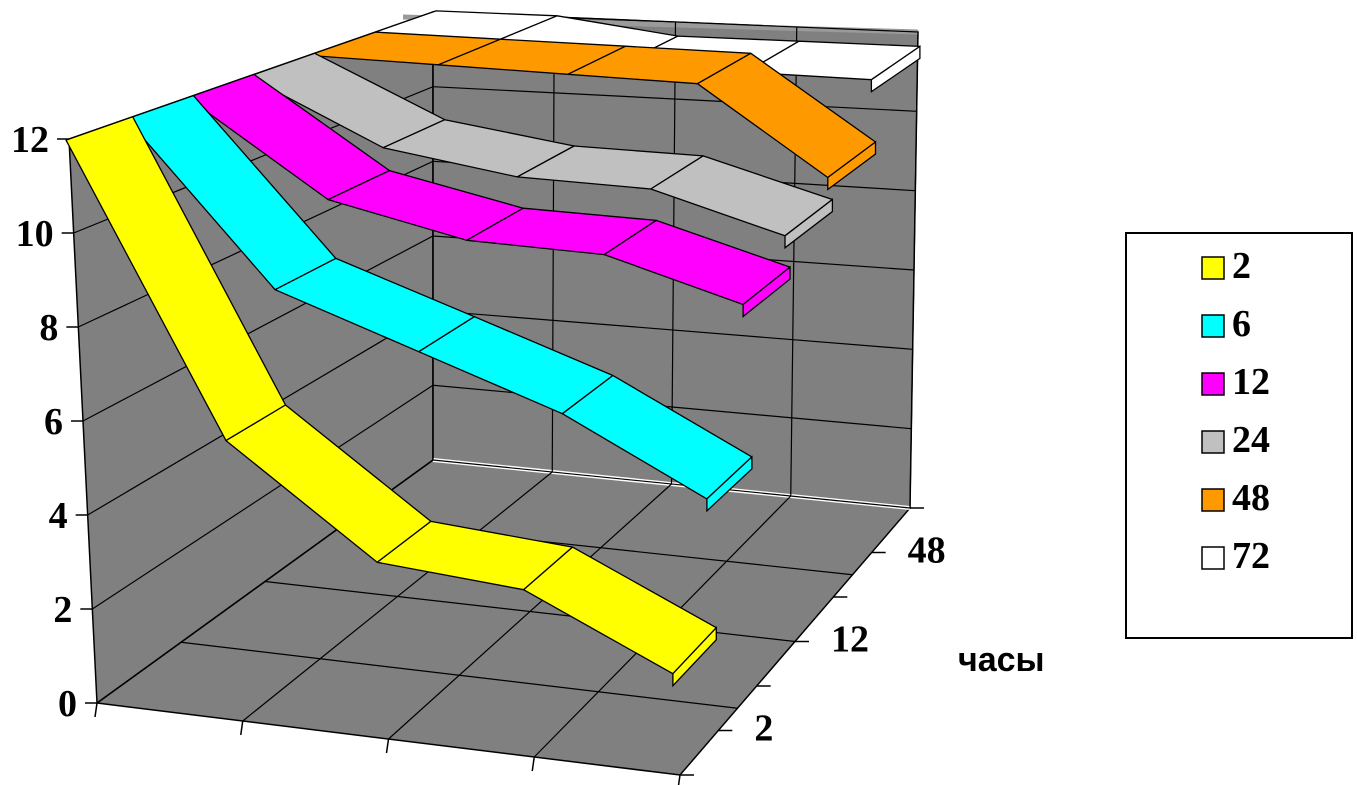  I want to click on value-axis-tick-label: 4, so click(58, 516).